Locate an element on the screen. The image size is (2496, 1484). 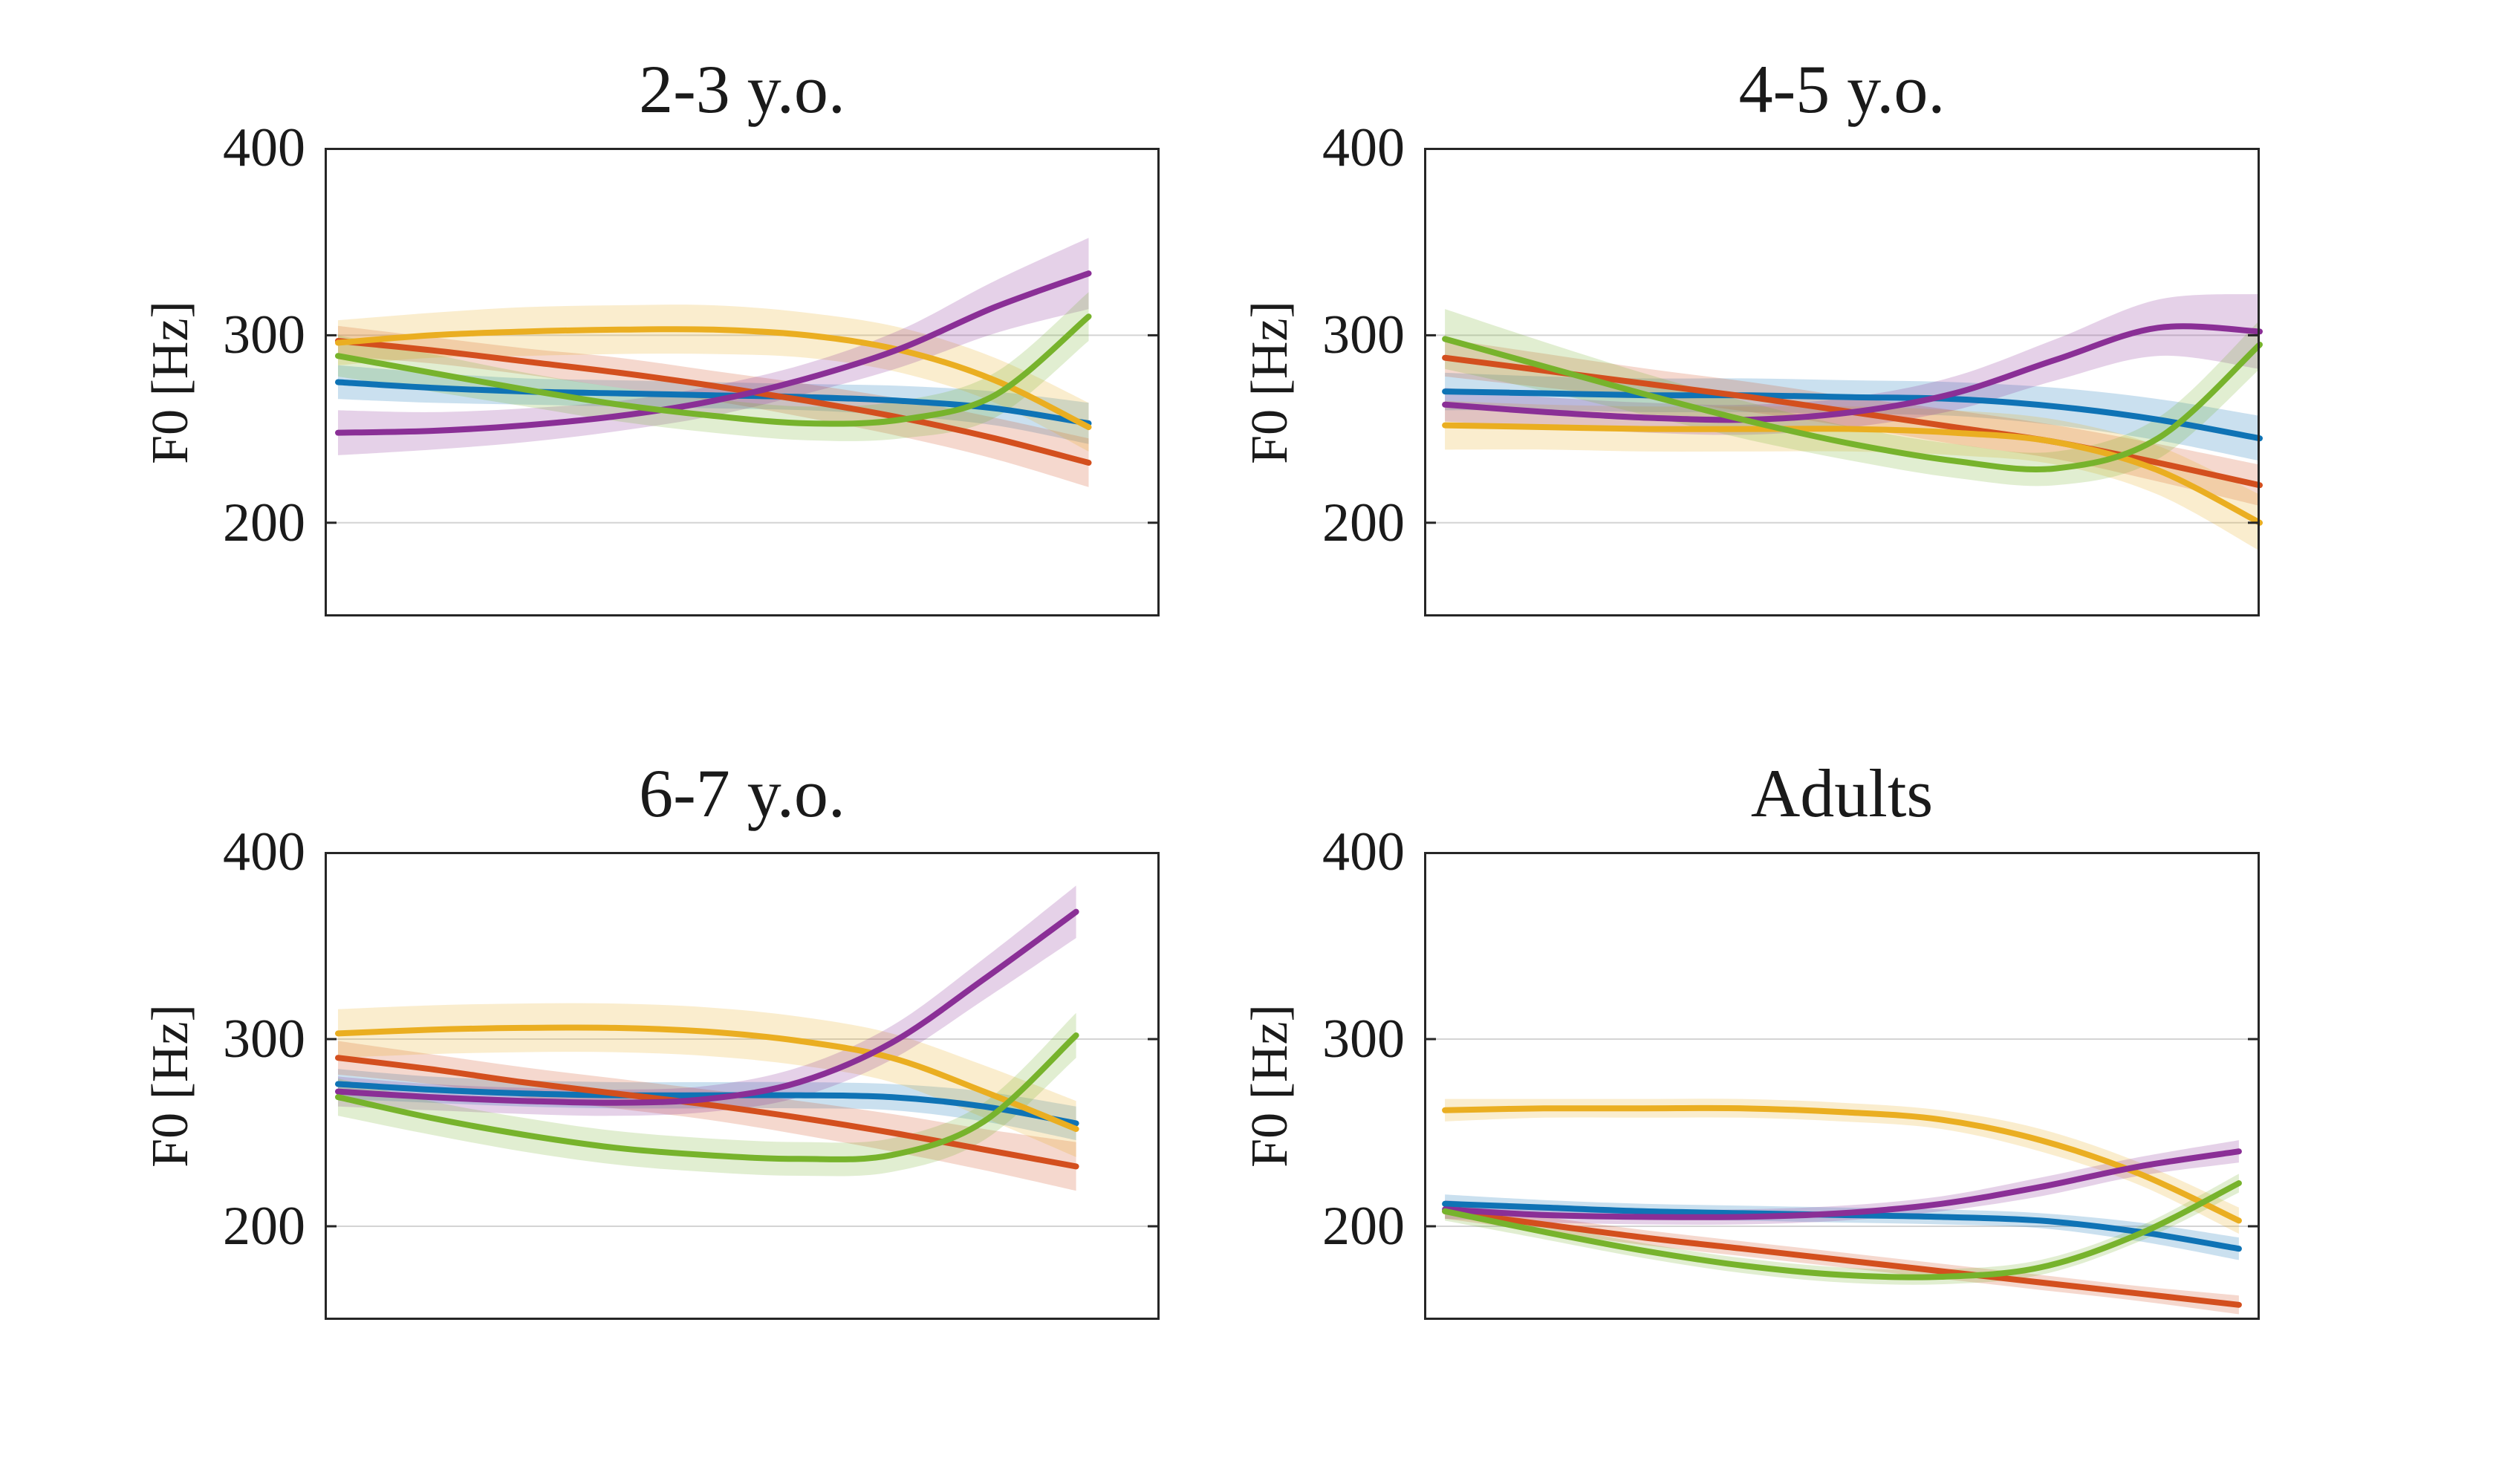
panel-title: 6-7 y.o. is located at coordinates (742, 793).